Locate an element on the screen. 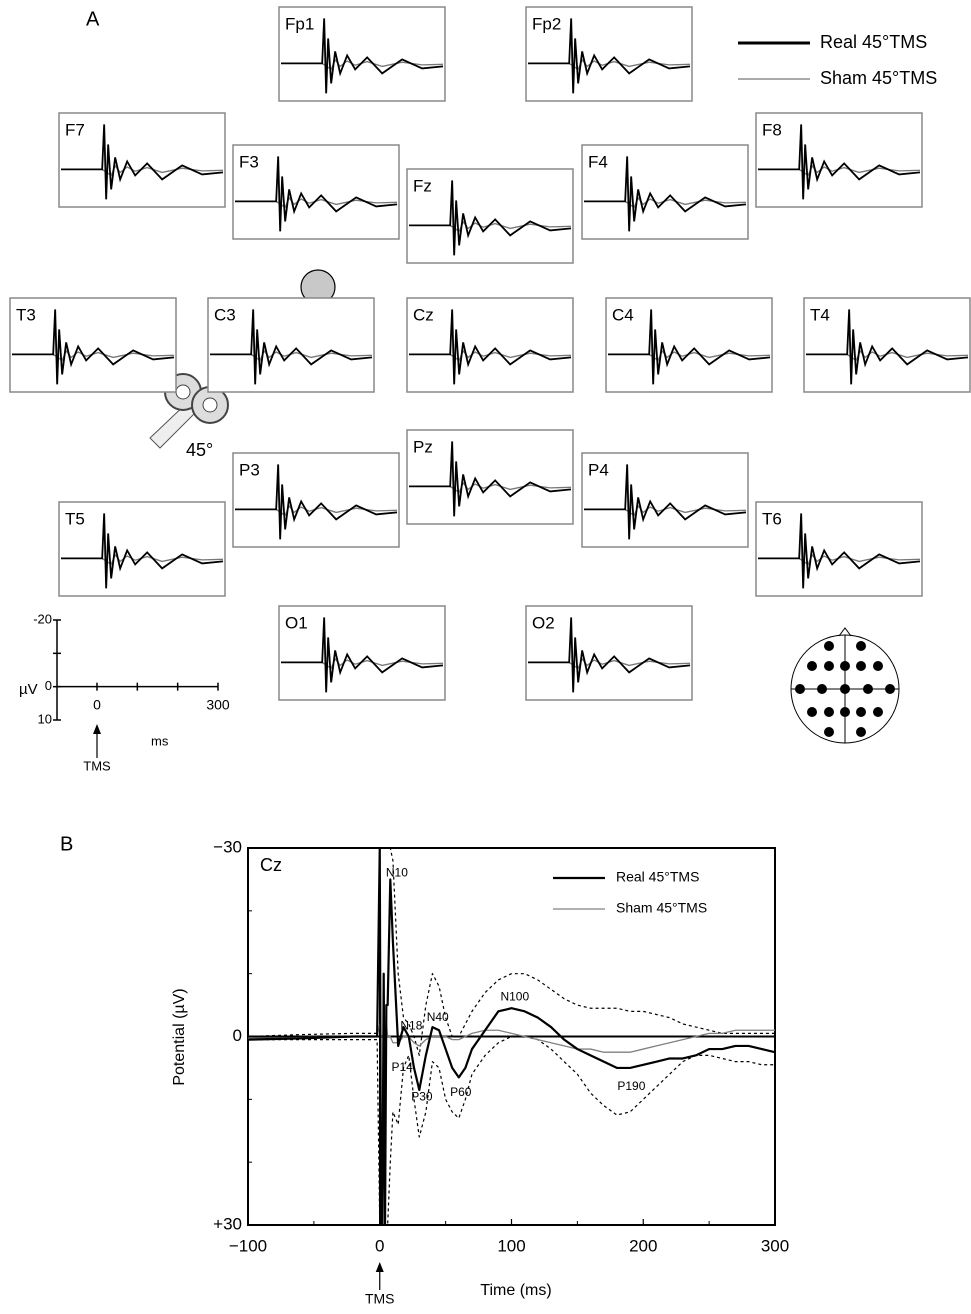  peak-annotation: P190 is located at coordinates (631, 1086).